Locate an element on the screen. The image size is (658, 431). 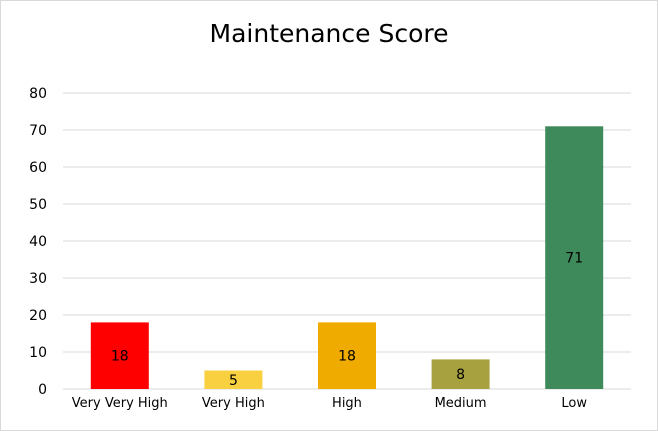
y-tick-label-20: 20 is located at coordinates (38, 316).